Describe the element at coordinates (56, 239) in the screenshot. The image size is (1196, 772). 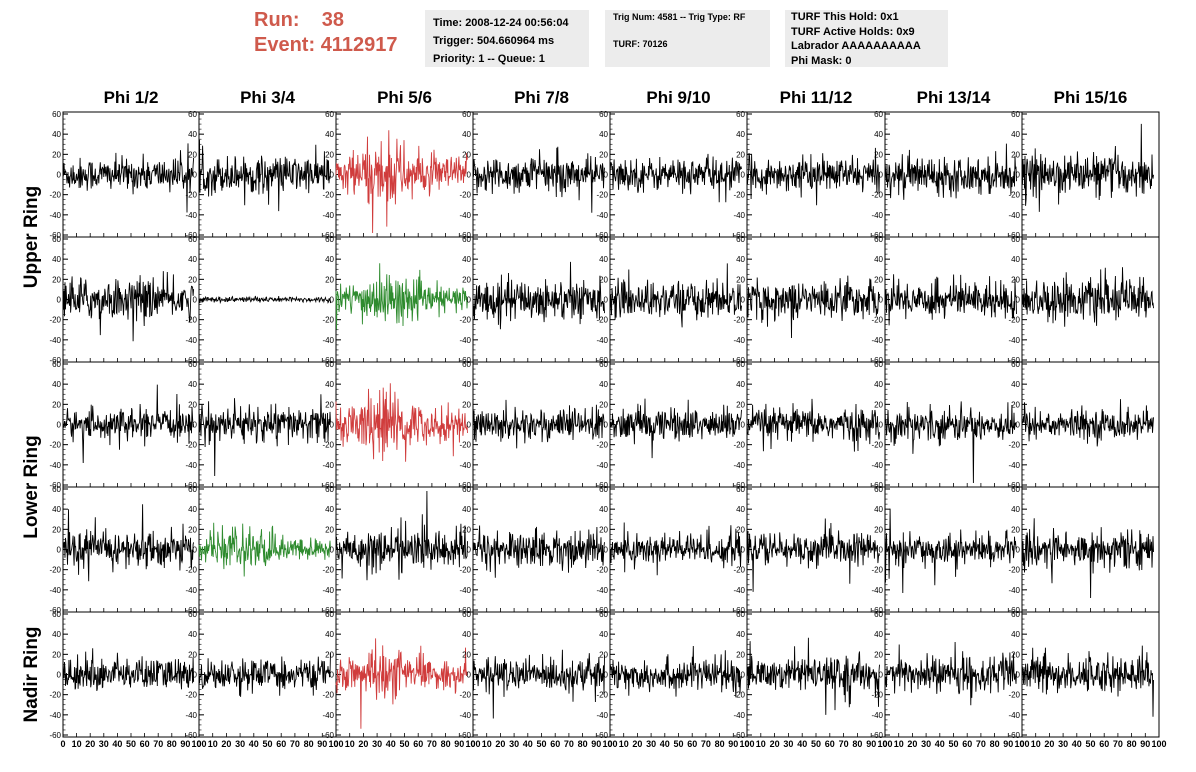
I see `y-tick-label-r2-c1: 60` at that location.